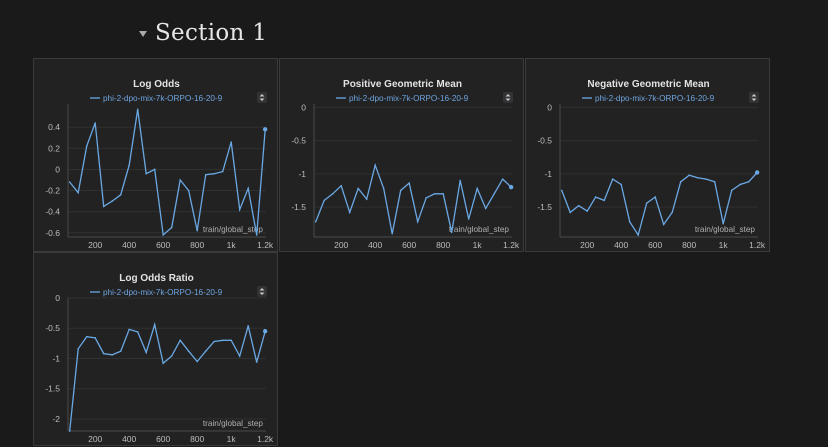  Describe the element at coordinates (143, 34) in the screenshot. I see `caret-down-icon` at that location.